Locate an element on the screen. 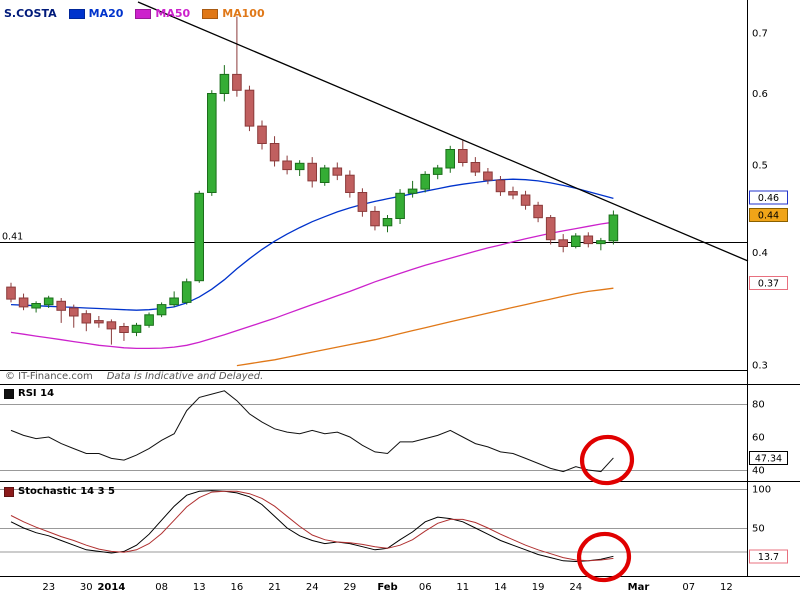 The height and width of the screenshot is (600, 800). ma100-label: MA100 is located at coordinates (243, 13).